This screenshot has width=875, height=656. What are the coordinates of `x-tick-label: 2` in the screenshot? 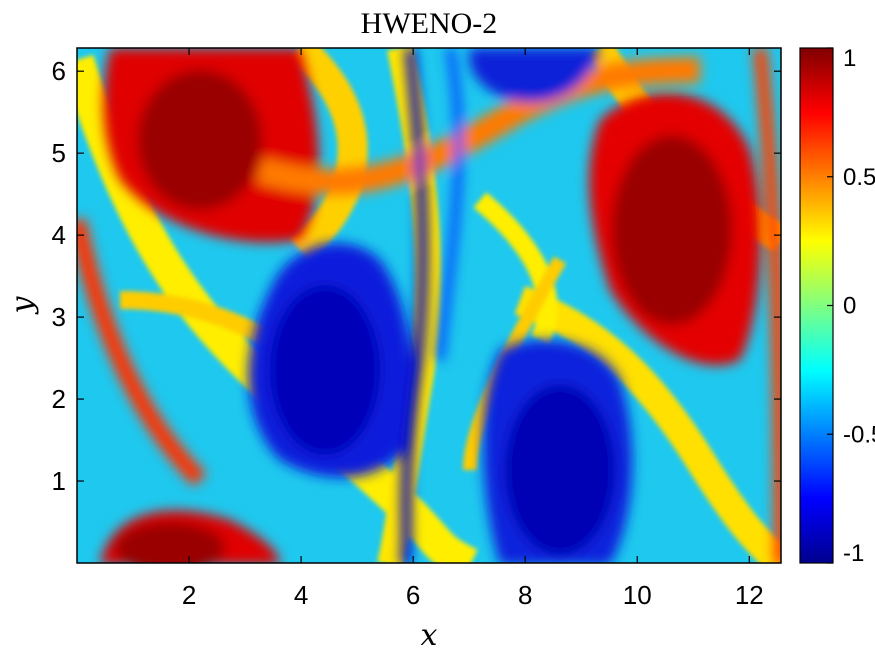 It's located at (189, 595).